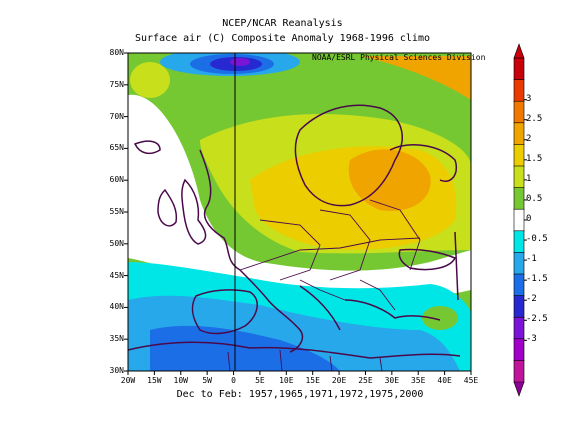 This screenshot has height=437, width=565. I want to click on warm-patch-southeast, so click(440, 318).